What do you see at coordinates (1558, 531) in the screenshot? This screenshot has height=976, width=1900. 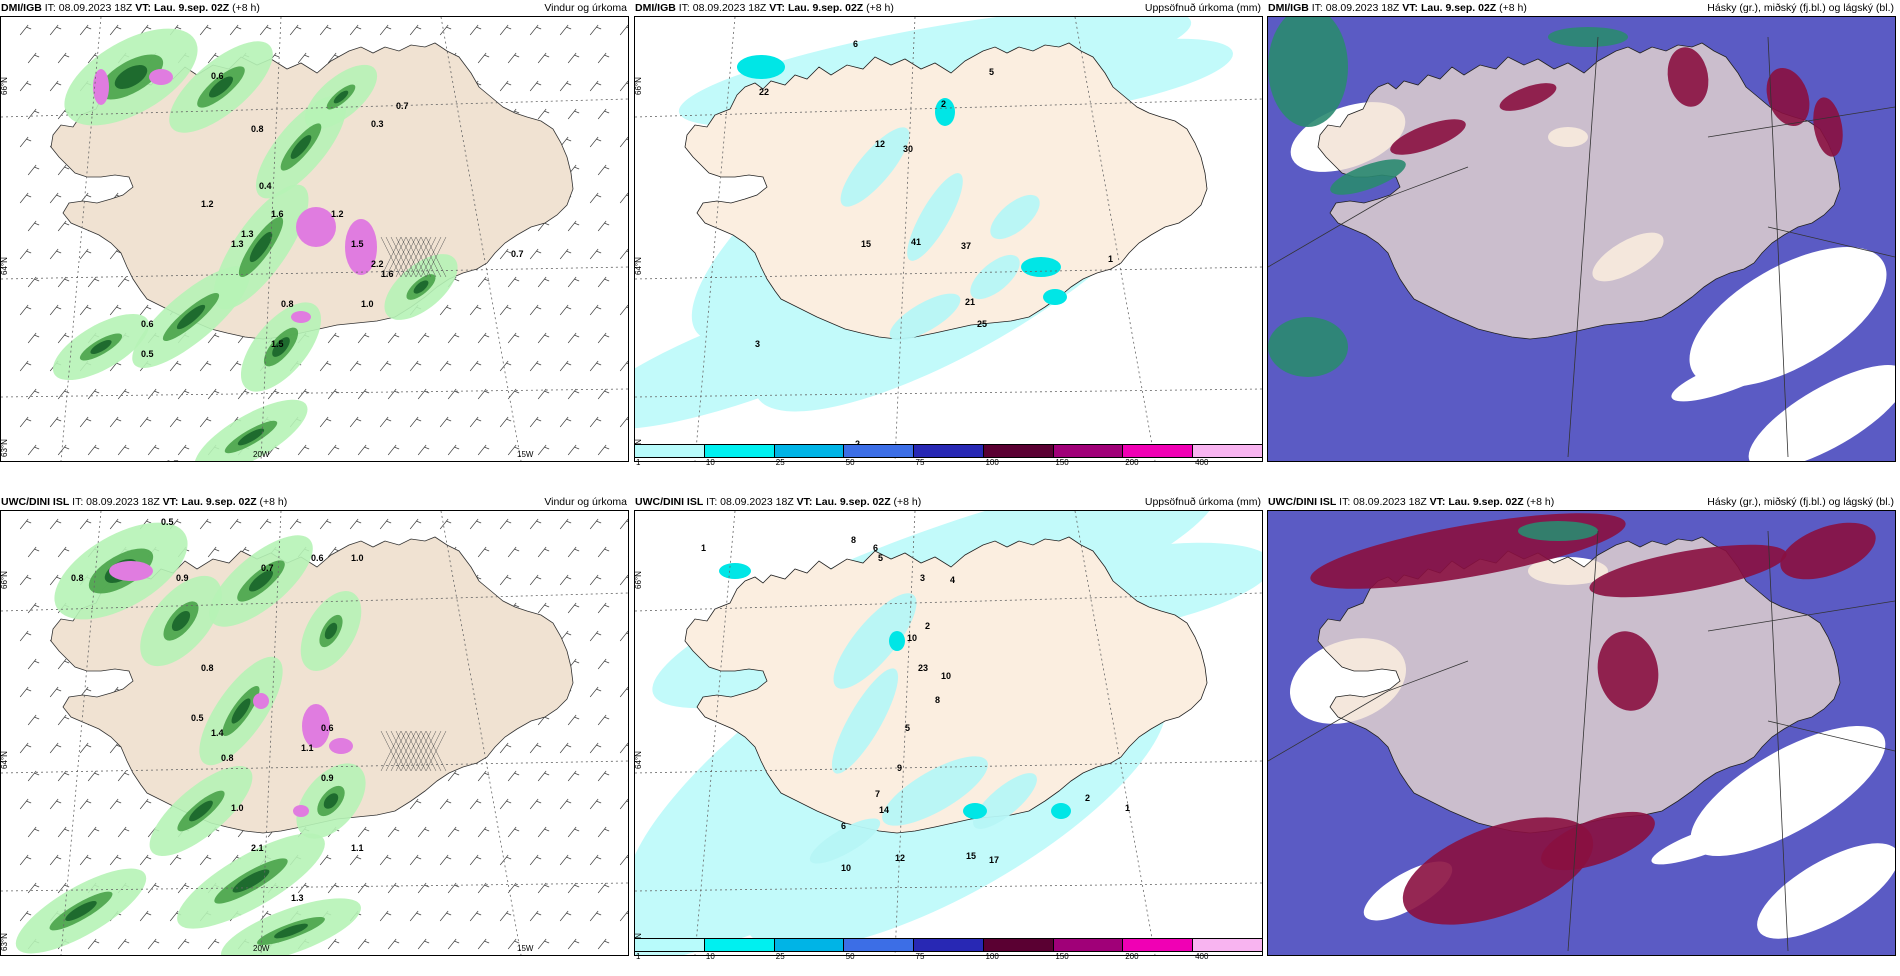 I see `mid-cloud-areas` at bounding box center [1558, 531].